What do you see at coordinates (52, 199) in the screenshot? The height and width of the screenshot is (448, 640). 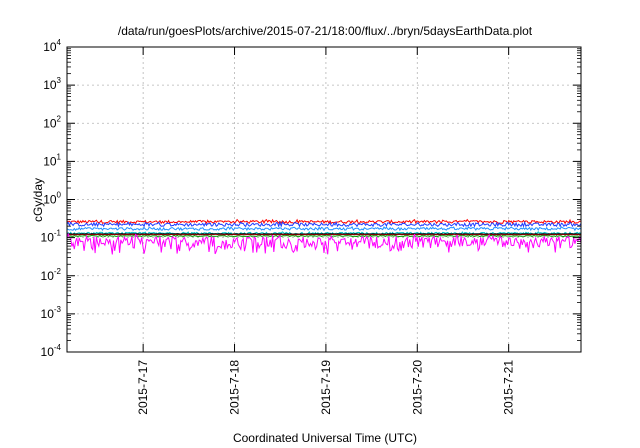 I see `y-tick-label: 10⁰` at bounding box center [52, 199].